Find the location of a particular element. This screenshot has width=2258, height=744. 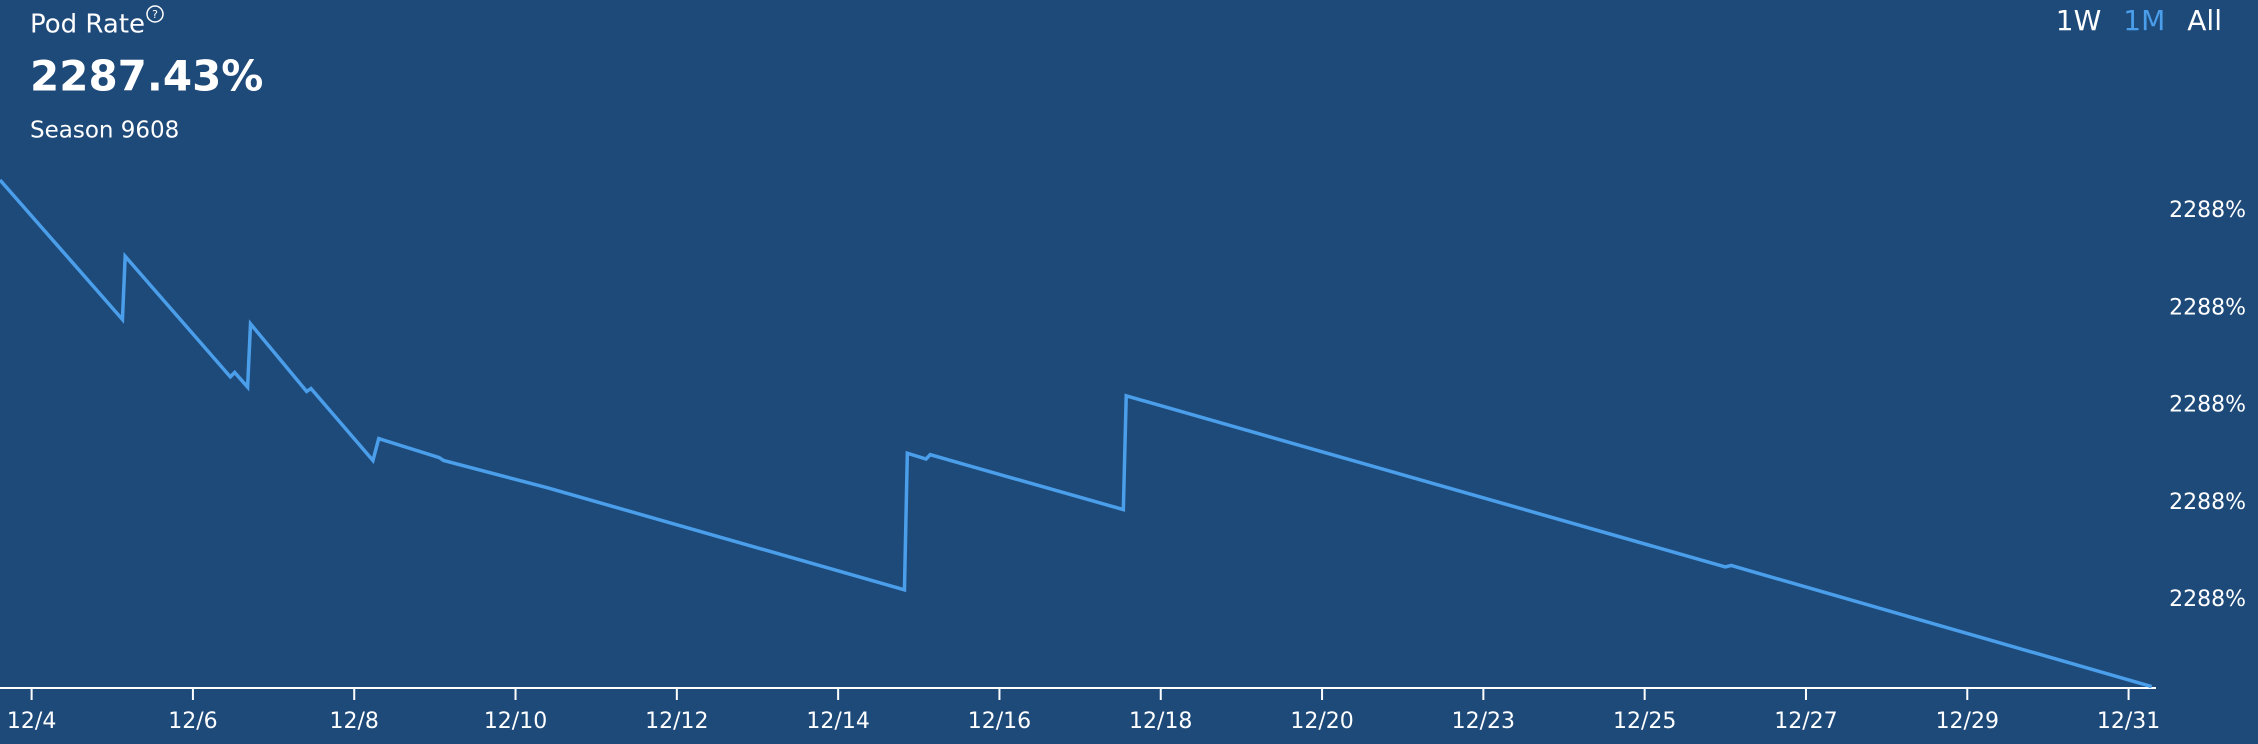

chart-title: Pod Rate is located at coordinates (87, 25).